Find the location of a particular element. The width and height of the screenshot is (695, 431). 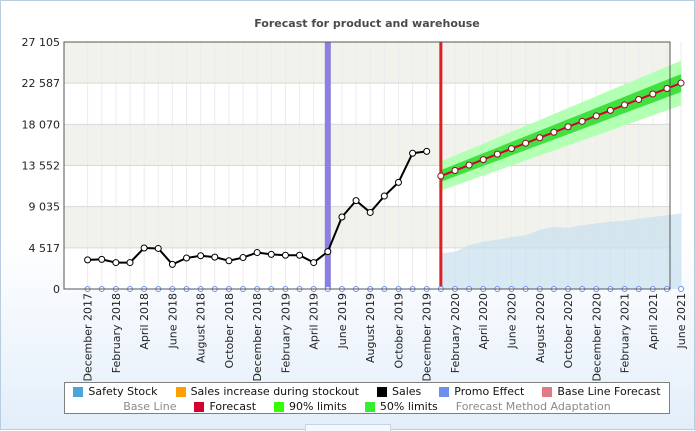

legend-item: Base Line Forecast is located at coordinates (601, 391).